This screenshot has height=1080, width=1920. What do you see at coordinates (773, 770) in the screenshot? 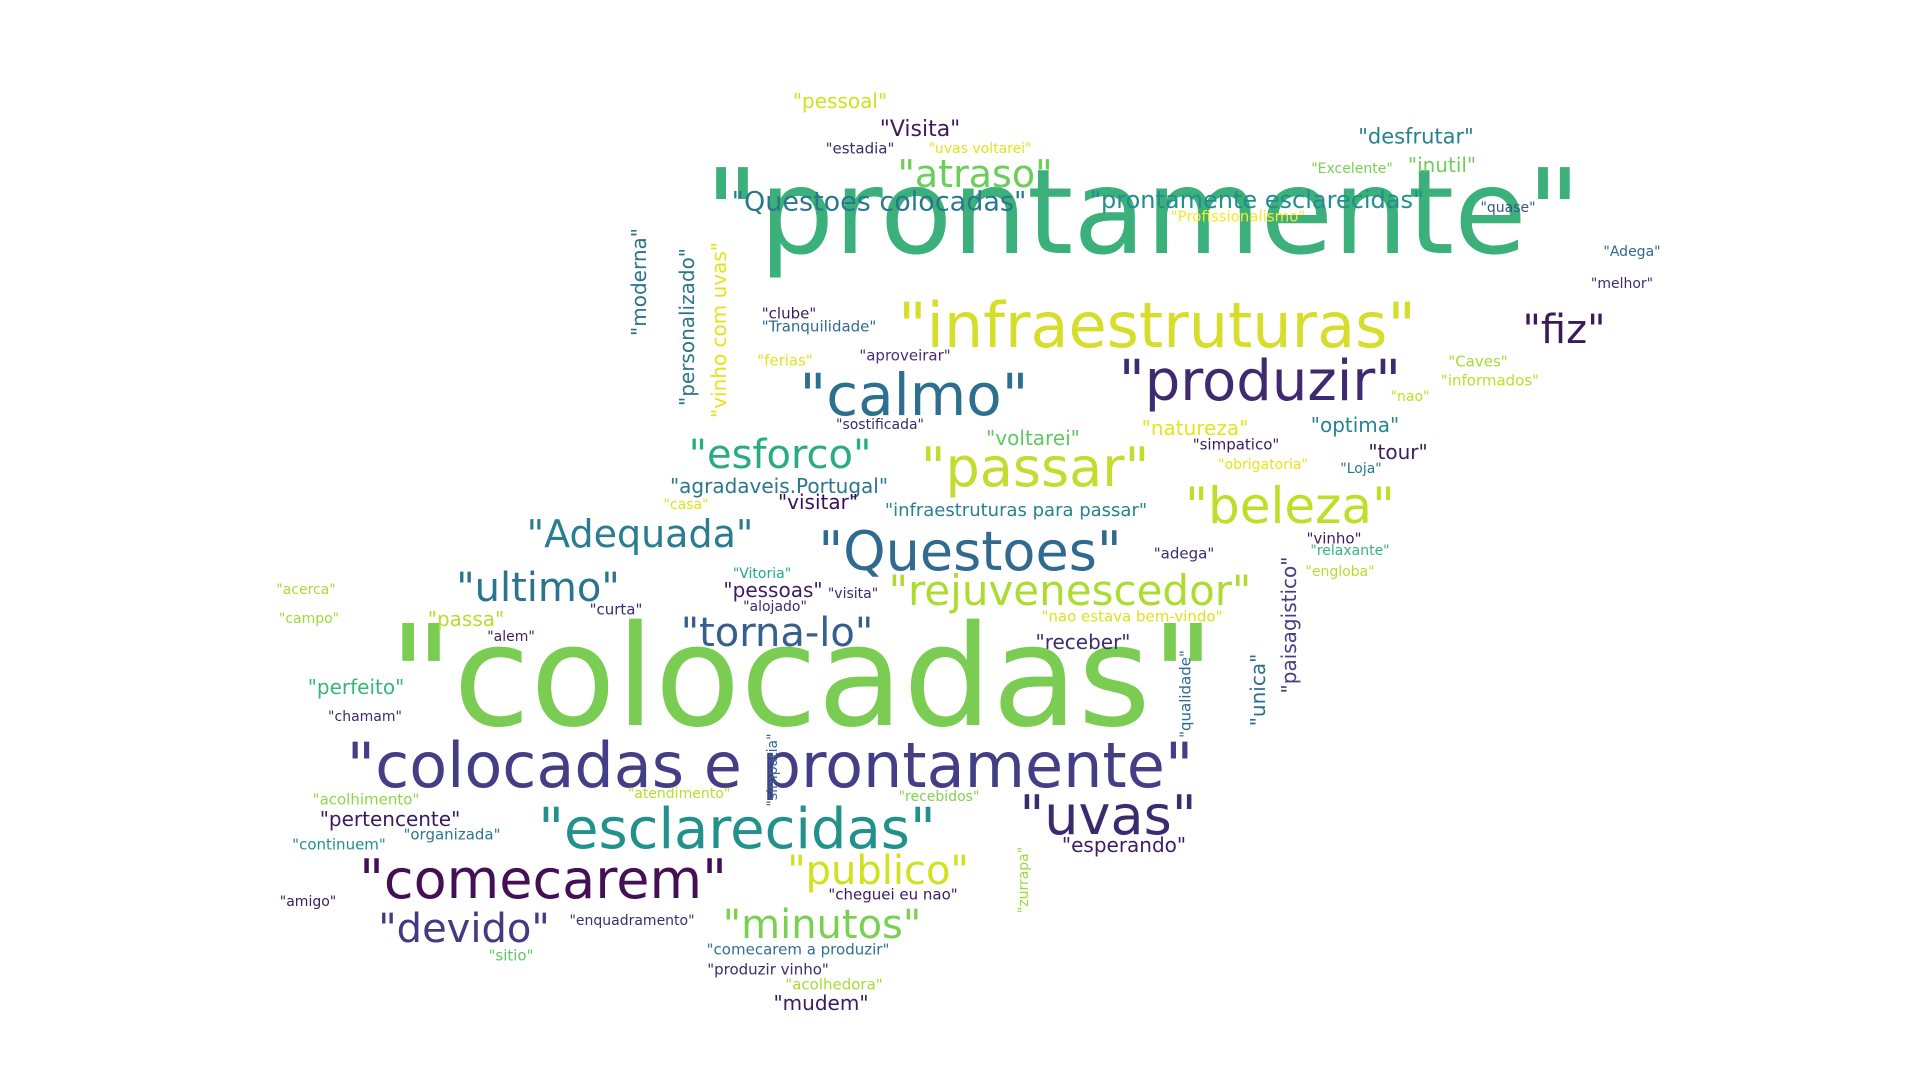
I see `word: "simpatia"` at bounding box center [773, 770].